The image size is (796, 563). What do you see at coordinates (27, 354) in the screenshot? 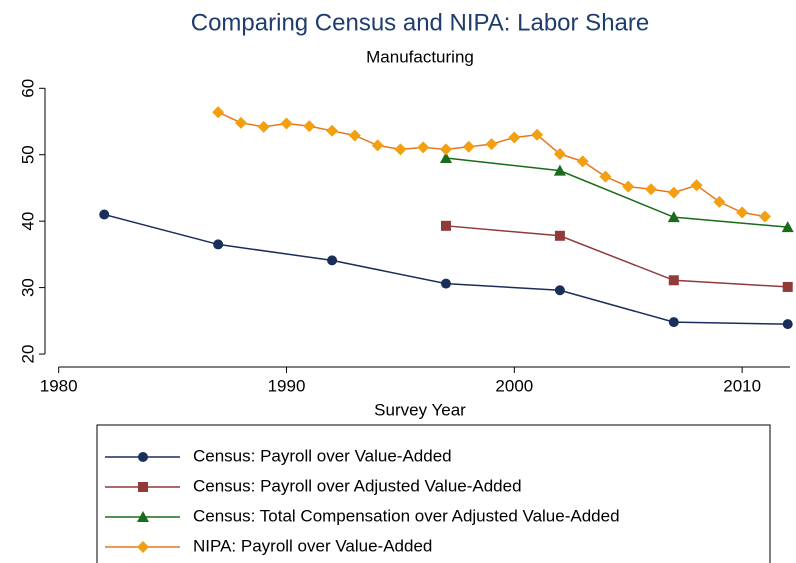
I see `y-tick-label: 20` at bounding box center [27, 354].